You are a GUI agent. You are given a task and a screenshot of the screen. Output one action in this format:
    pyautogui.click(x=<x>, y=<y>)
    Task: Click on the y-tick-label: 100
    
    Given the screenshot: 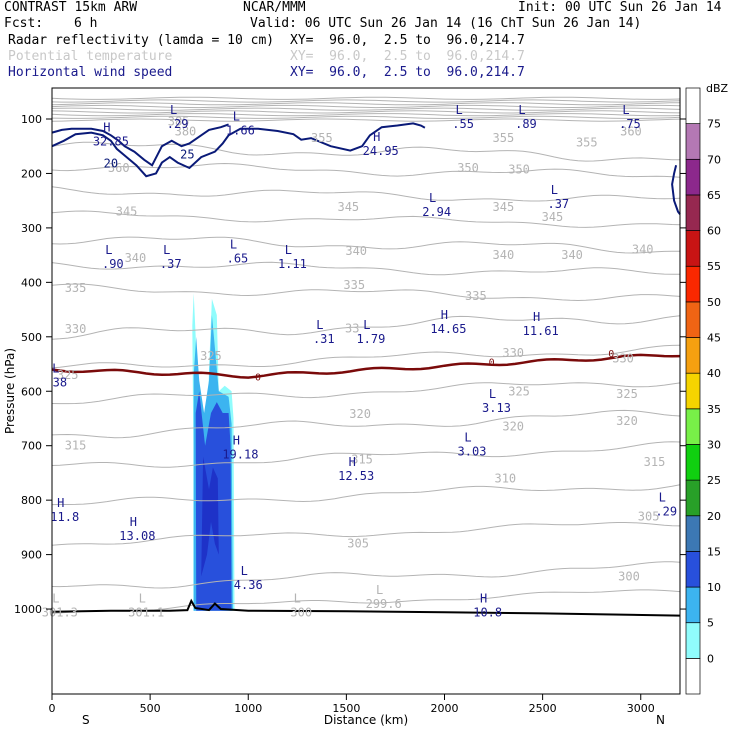 What is the action you would take?
    pyautogui.click(x=31, y=119)
    